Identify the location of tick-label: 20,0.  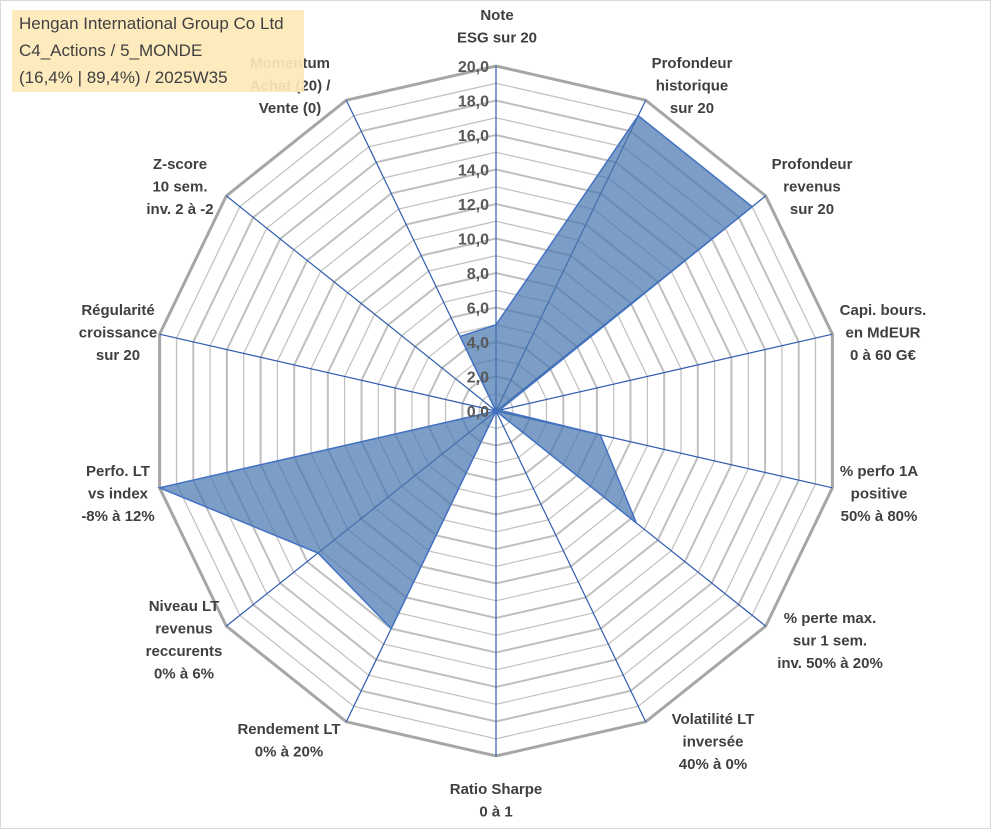
(473, 67).